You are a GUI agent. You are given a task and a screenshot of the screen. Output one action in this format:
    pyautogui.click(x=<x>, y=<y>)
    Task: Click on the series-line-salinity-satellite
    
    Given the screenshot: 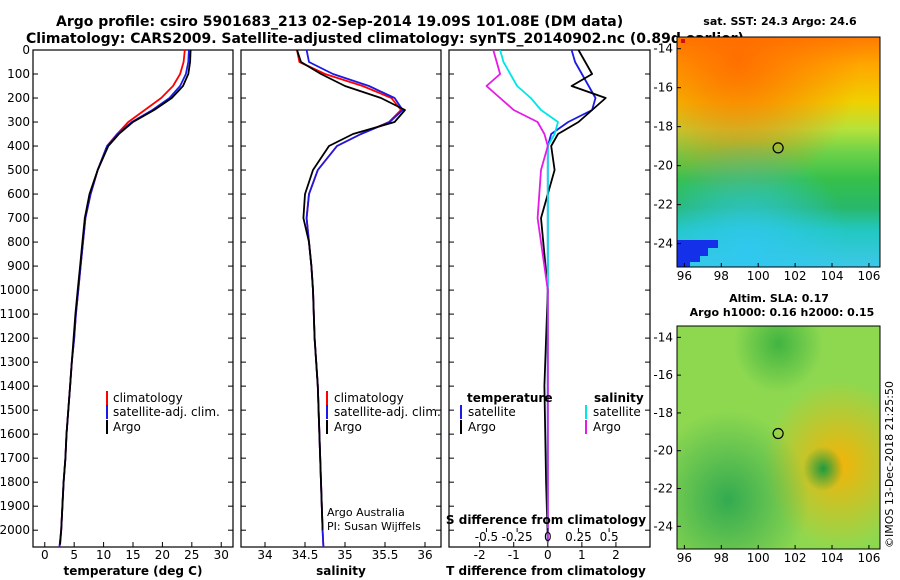 What is the action you would take?
    pyautogui.click(x=529, y=296)
    